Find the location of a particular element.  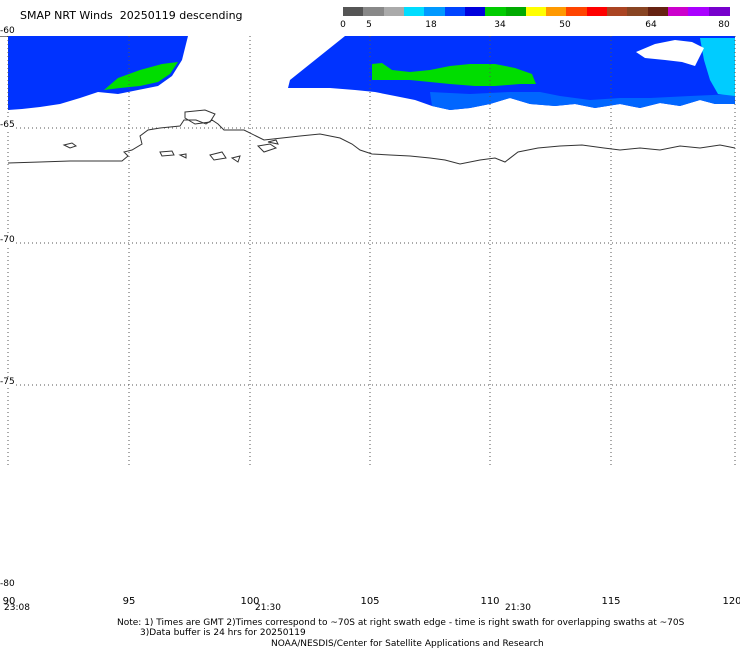

right-swath-edge is located at coordinates (717, 67).